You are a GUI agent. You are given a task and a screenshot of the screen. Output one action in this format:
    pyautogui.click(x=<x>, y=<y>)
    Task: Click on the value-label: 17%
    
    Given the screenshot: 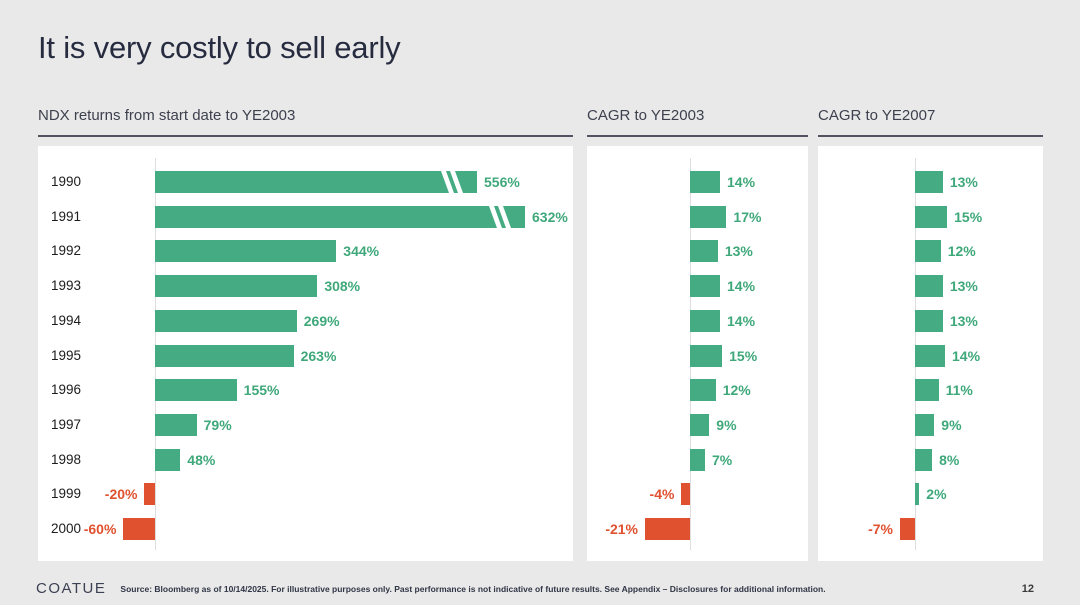 What is the action you would take?
    pyautogui.click(x=747, y=216)
    